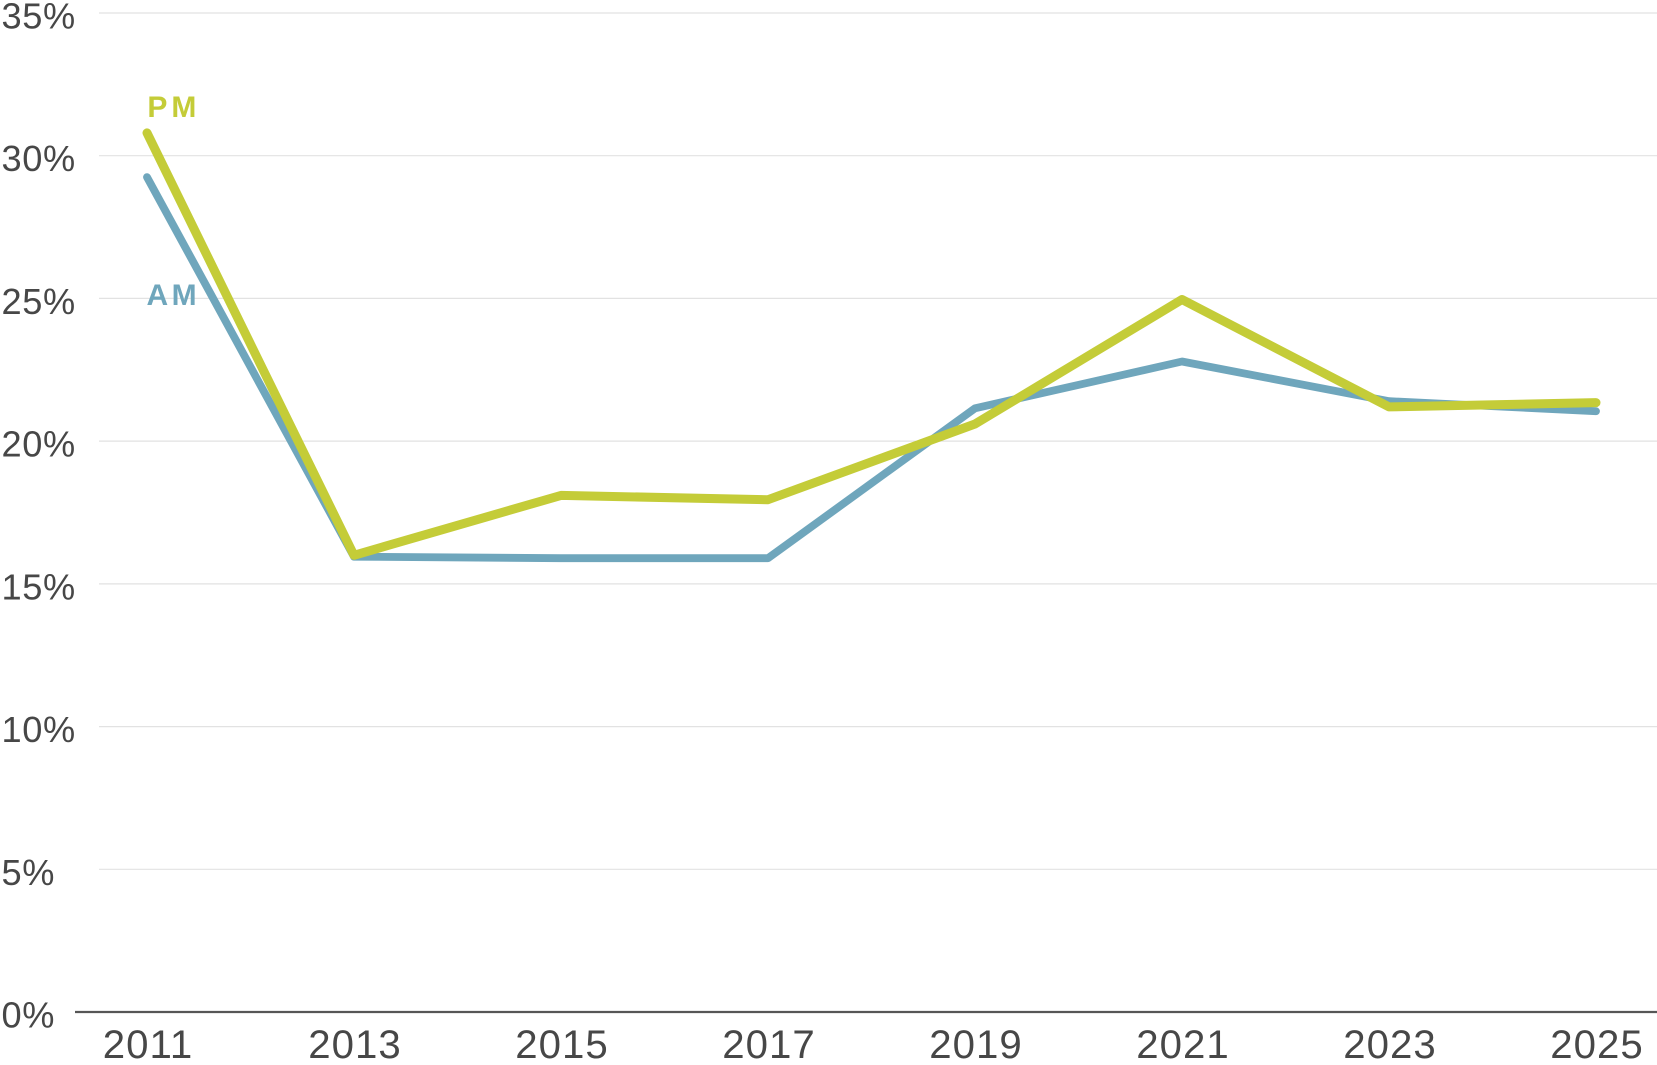 The image size is (1657, 1065). Describe the element at coordinates (39, 729) in the screenshot. I see `svg-text: 10%` at that location.